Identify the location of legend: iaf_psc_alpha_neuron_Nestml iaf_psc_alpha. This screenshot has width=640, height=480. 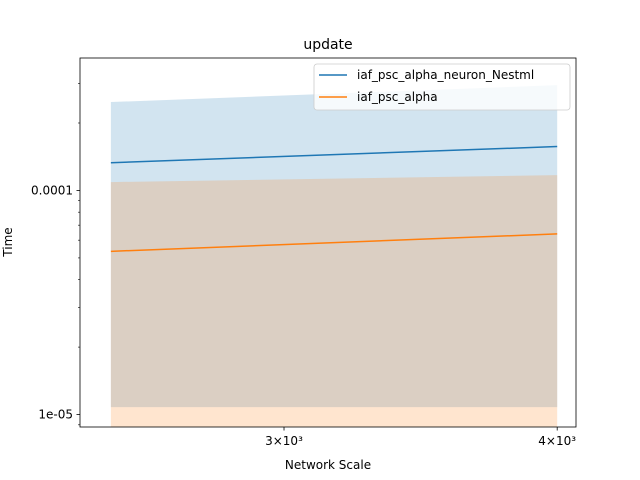
(442, 87).